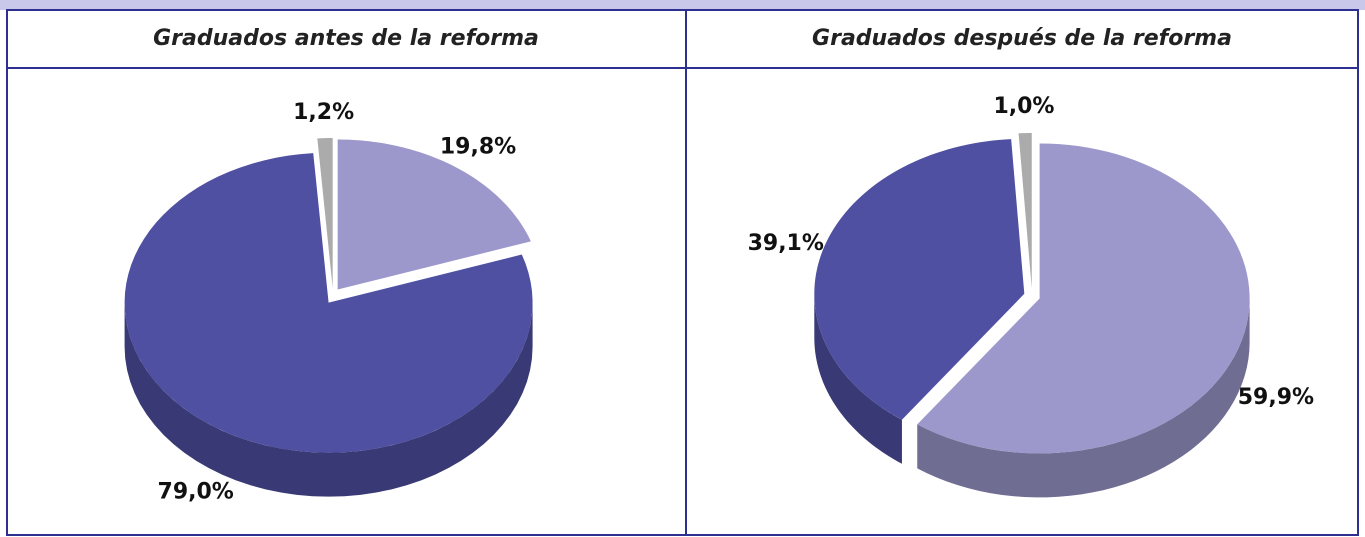 The width and height of the screenshot is (1365, 537). I want to click on value-label: 59,9%, so click(1276, 397).